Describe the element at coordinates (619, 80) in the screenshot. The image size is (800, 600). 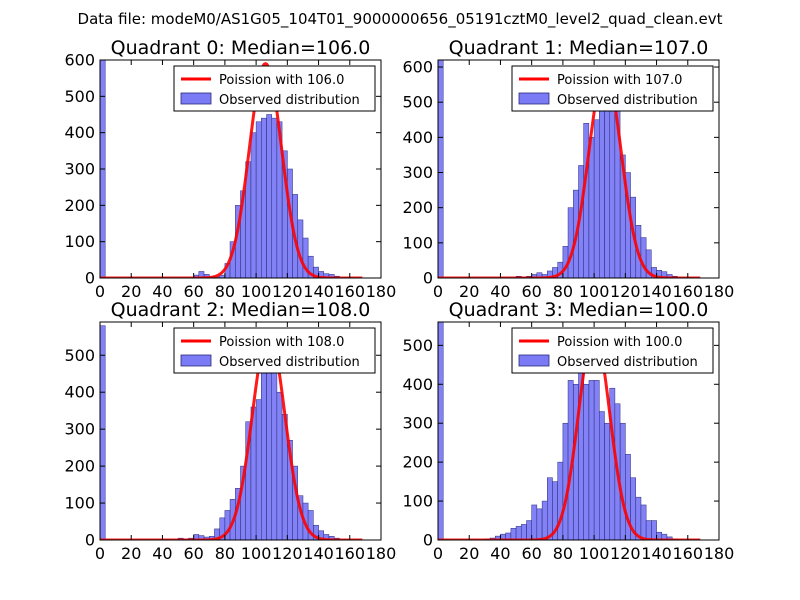
I see `legend-label-poisson: Poission with 107.0` at that location.